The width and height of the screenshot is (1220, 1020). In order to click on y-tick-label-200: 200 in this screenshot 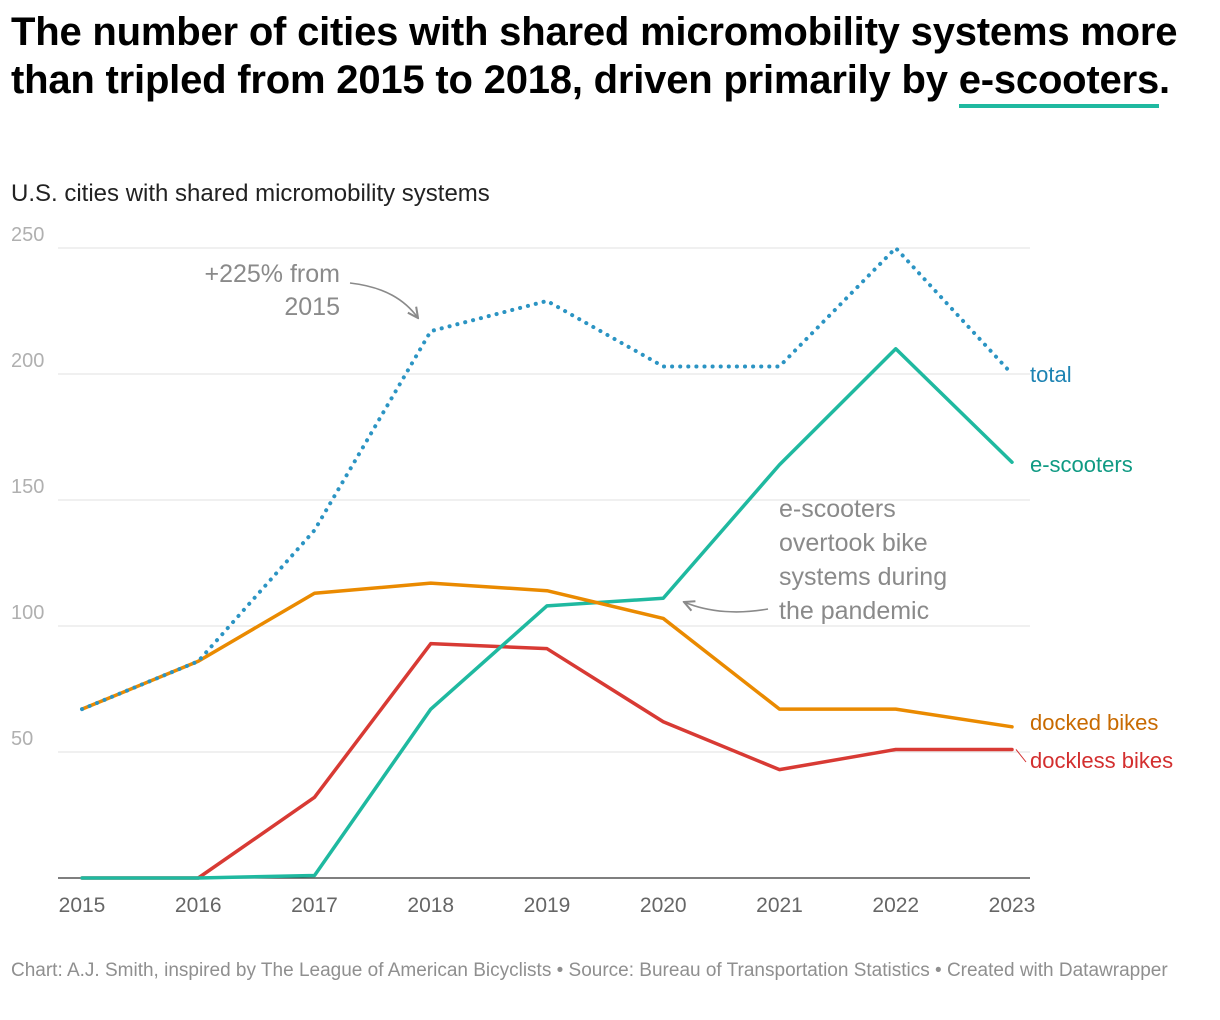, I will do `click(27, 361)`.